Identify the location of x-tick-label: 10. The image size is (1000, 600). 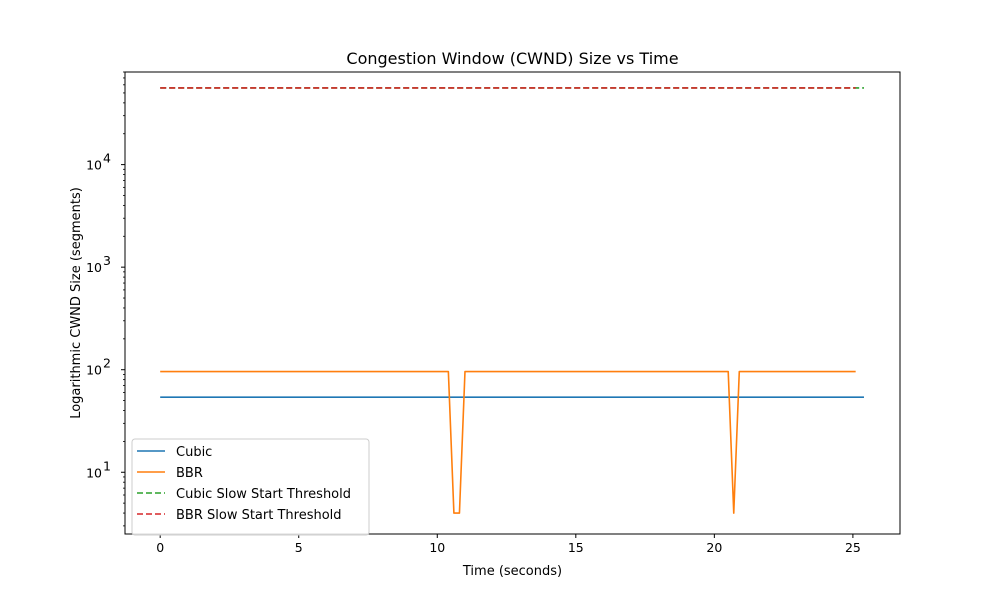
(437, 547).